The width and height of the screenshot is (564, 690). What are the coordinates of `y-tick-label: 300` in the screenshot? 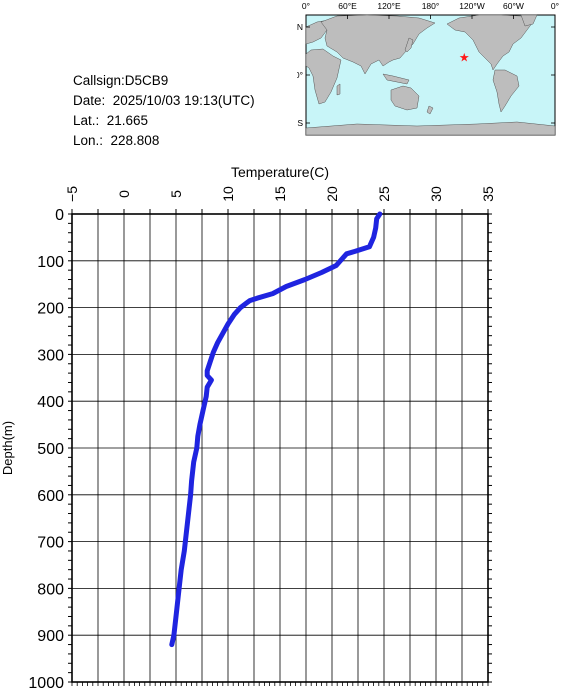 It's located at (50, 355).